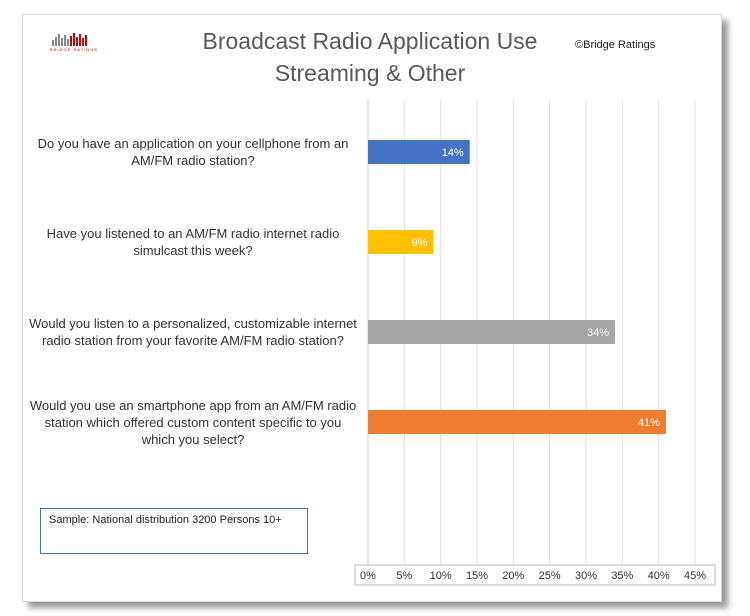 The image size is (750, 616). I want to click on copyright: ©Bridge Ratings, so click(615, 45).